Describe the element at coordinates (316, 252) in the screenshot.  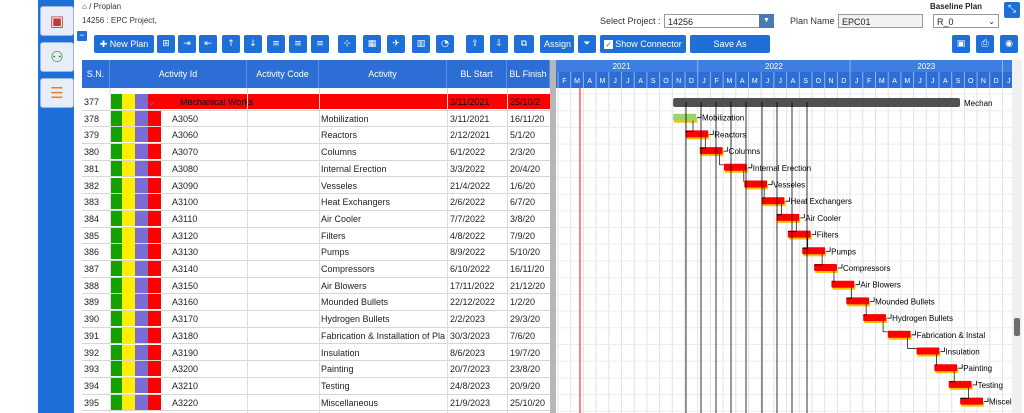
I see `table-row: 386 A3130 Pumps 8/9/2022 5/10/20` at that location.